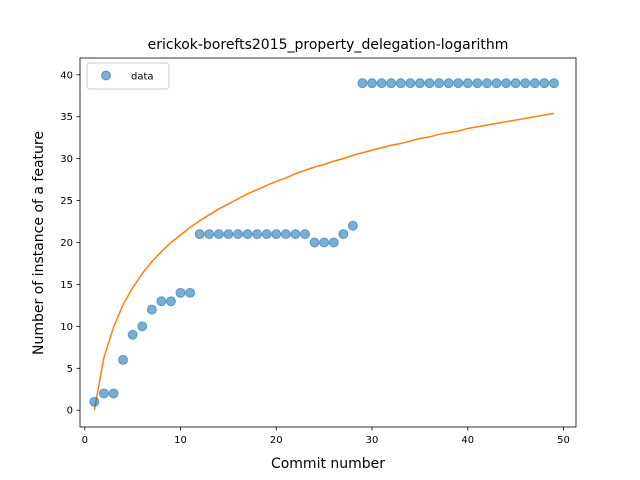 The width and height of the screenshot is (640, 480). What do you see at coordinates (328, 464) in the screenshot?
I see `x-axis-label: Commit number` at bounding box center [328, 464].